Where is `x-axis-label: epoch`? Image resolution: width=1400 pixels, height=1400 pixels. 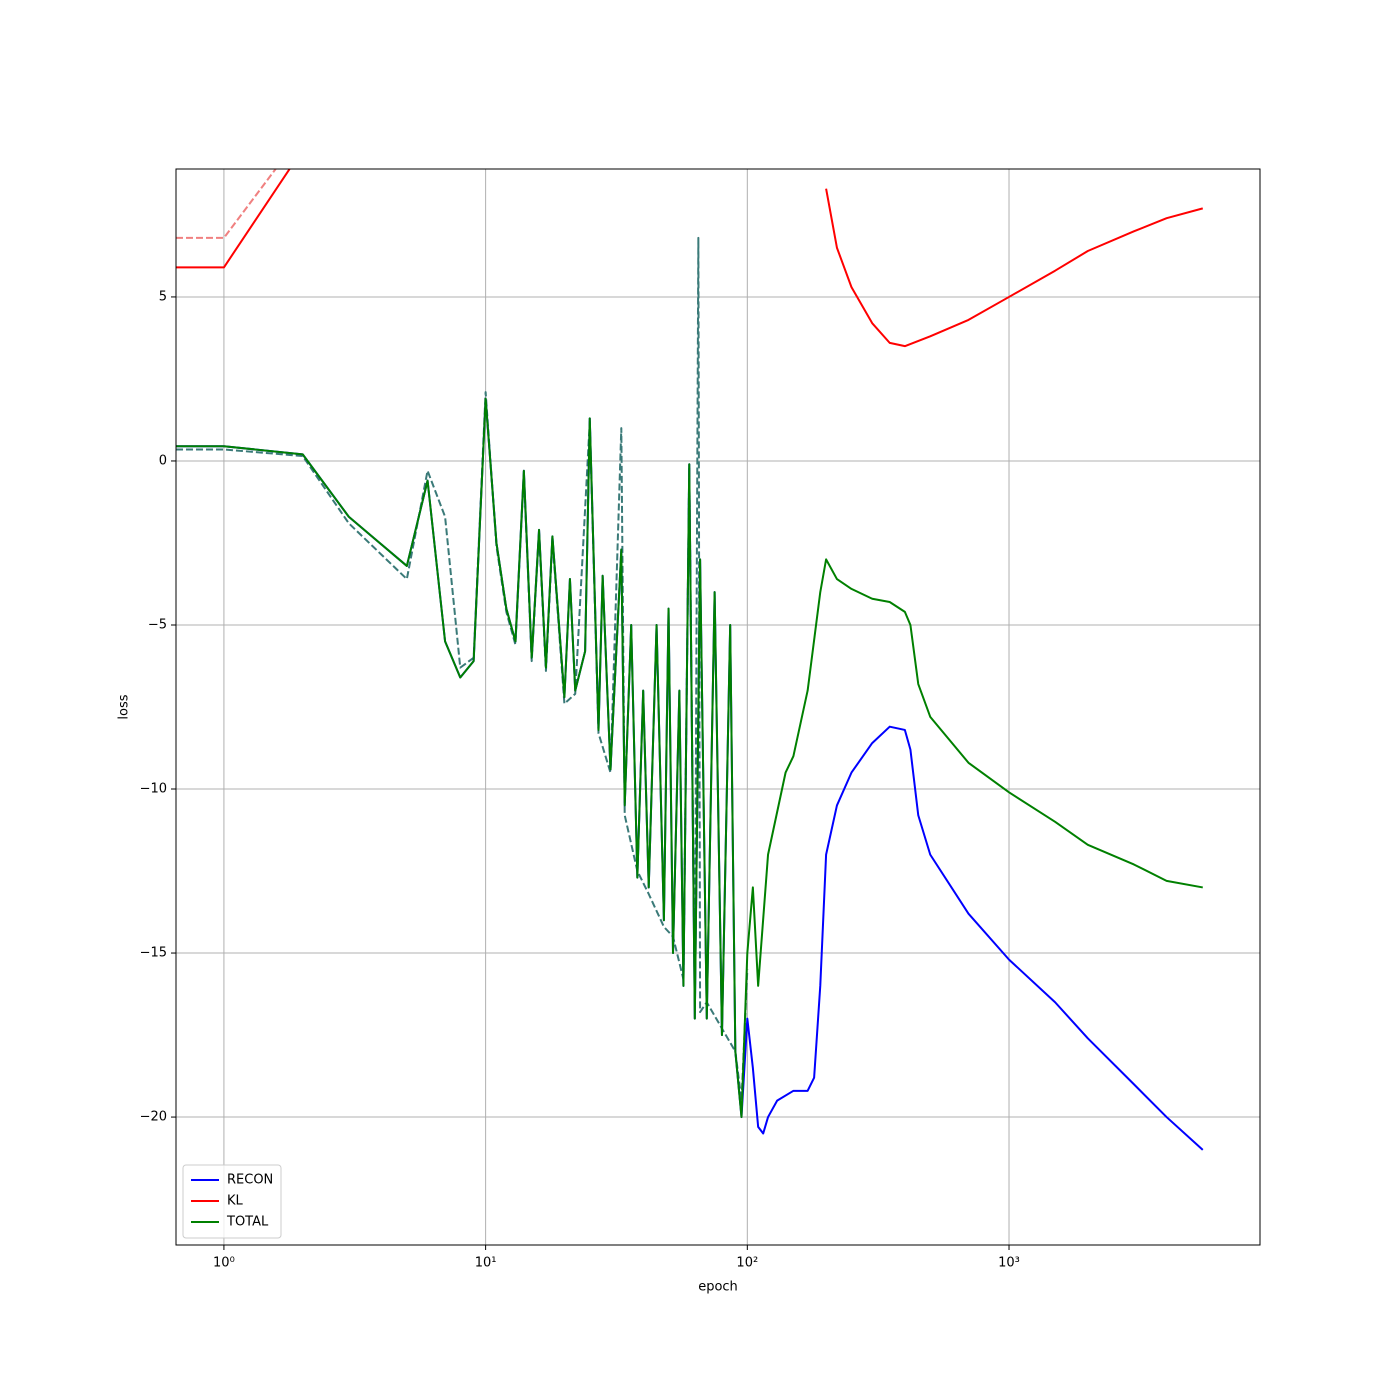
x-axis-label: epoch is located at coordinates (718, 1287).